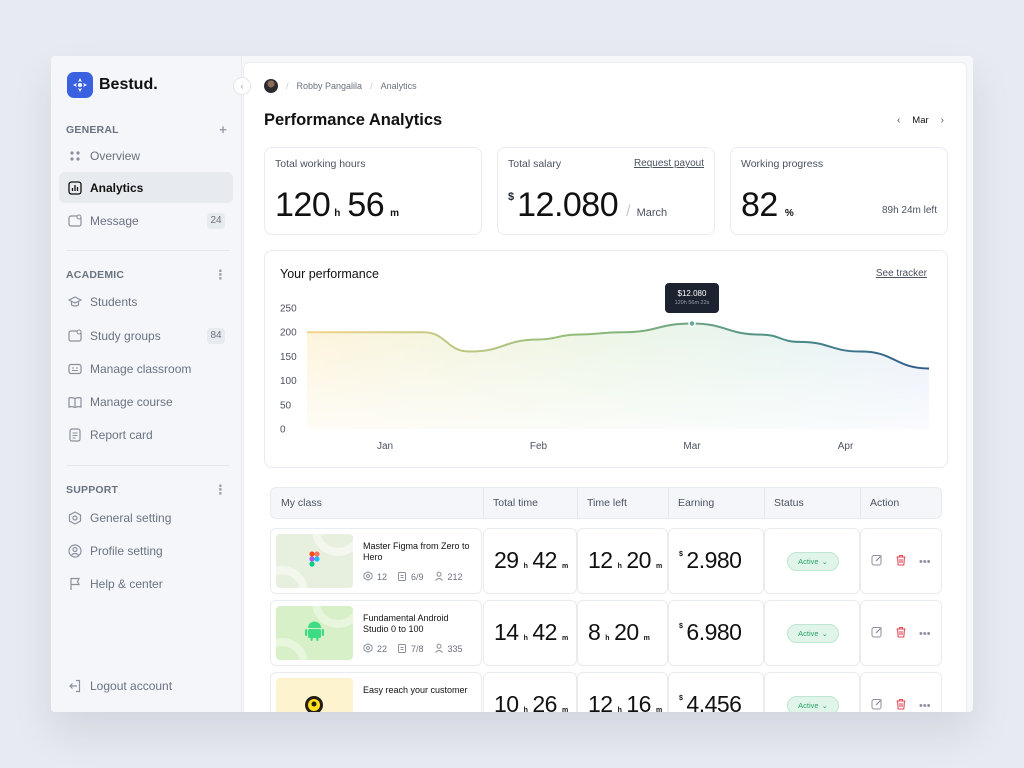 The height and width of the screenshot is (768, 1024). What do you see at coordinates (303, 205) in the screenshot?
I see `hours-number: 120` at bounding box center [303, 205].